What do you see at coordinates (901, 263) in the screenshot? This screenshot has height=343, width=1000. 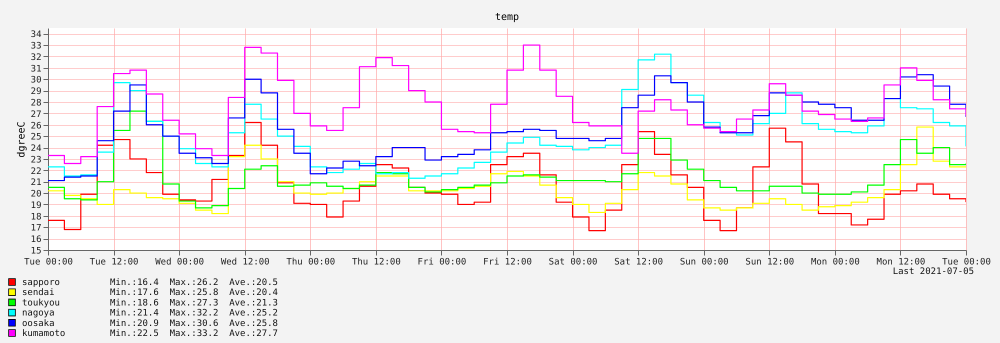 I see `x-tick-label: Mon 12:00` at bounding box center [901, 263].